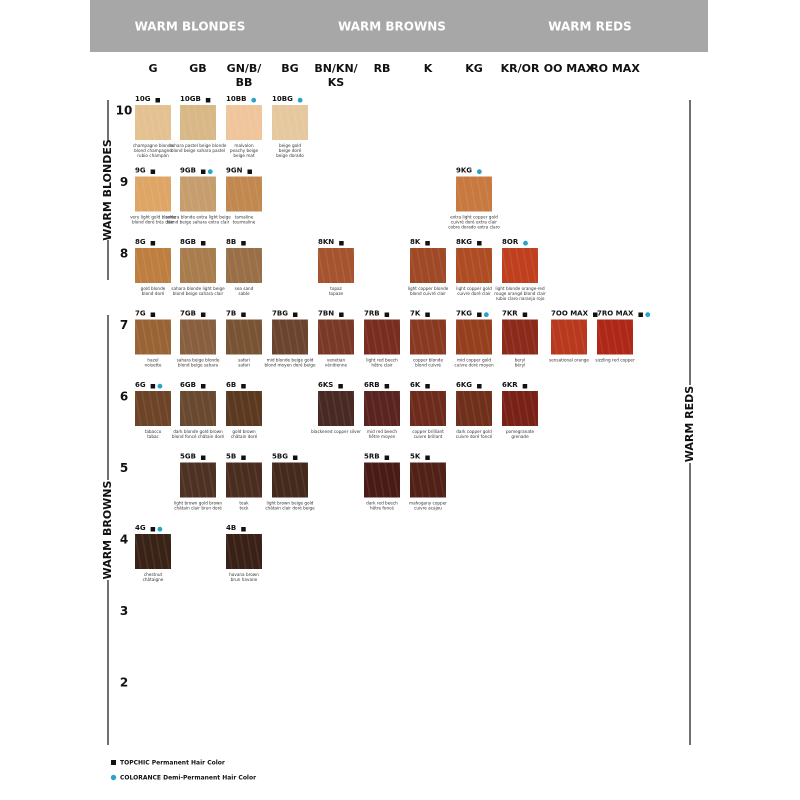  What do you see at coordinates (113, 777) in the screenshot?
I see `legend-dot` at bounding box center [113, 777].